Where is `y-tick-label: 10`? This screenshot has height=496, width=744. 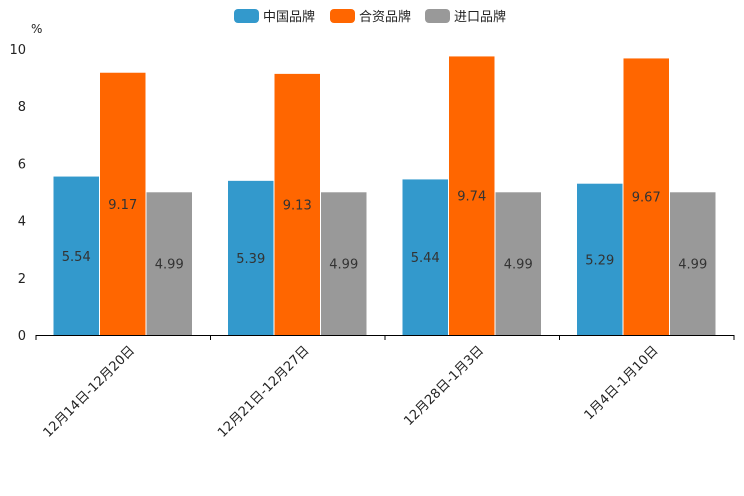 y-tick-label: 10 is located at coordinates (17, 50).